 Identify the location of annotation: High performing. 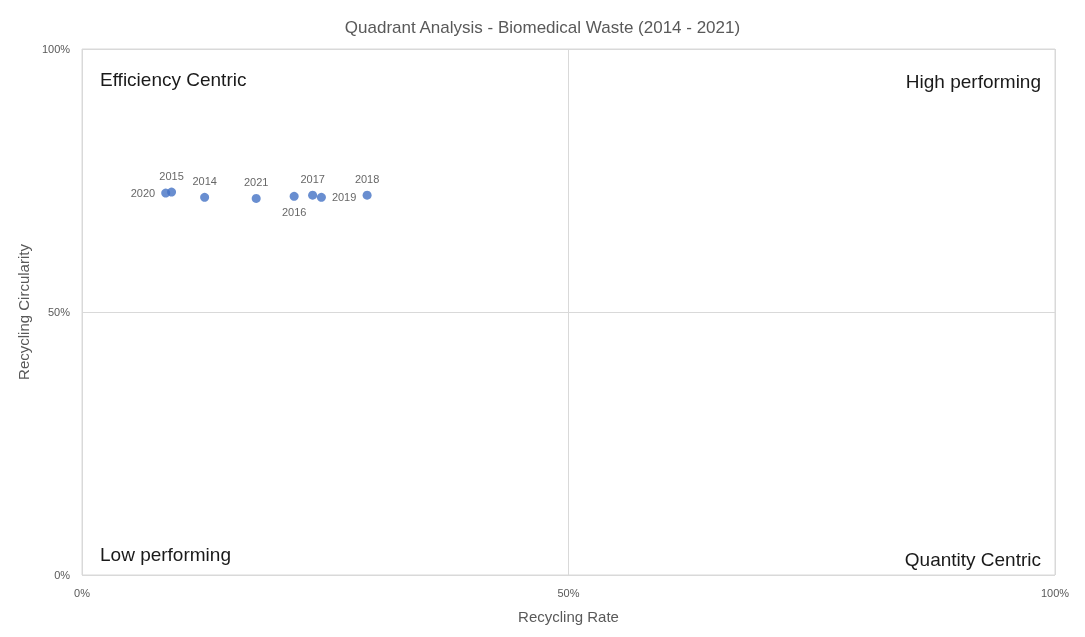
(973, 81).